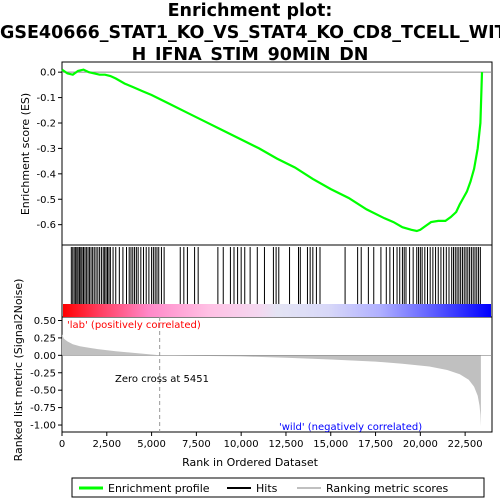 The width and height of the screenshot is (500, 500). I want to click on metric-y-tick-label: 0.50, so click(45, 321).